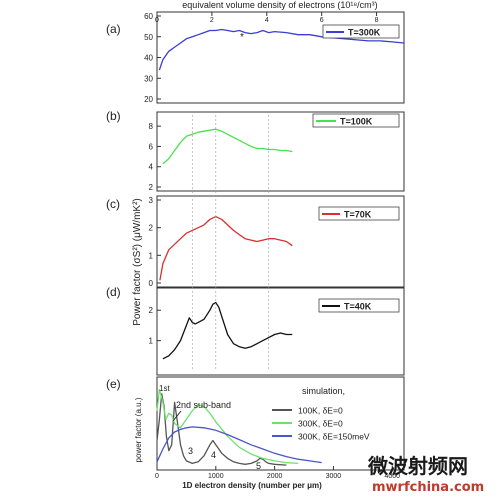 The width and height of the screenshot is (500, 500). I want to click on legend-label: 100K, δE=0, so click(320, 411).